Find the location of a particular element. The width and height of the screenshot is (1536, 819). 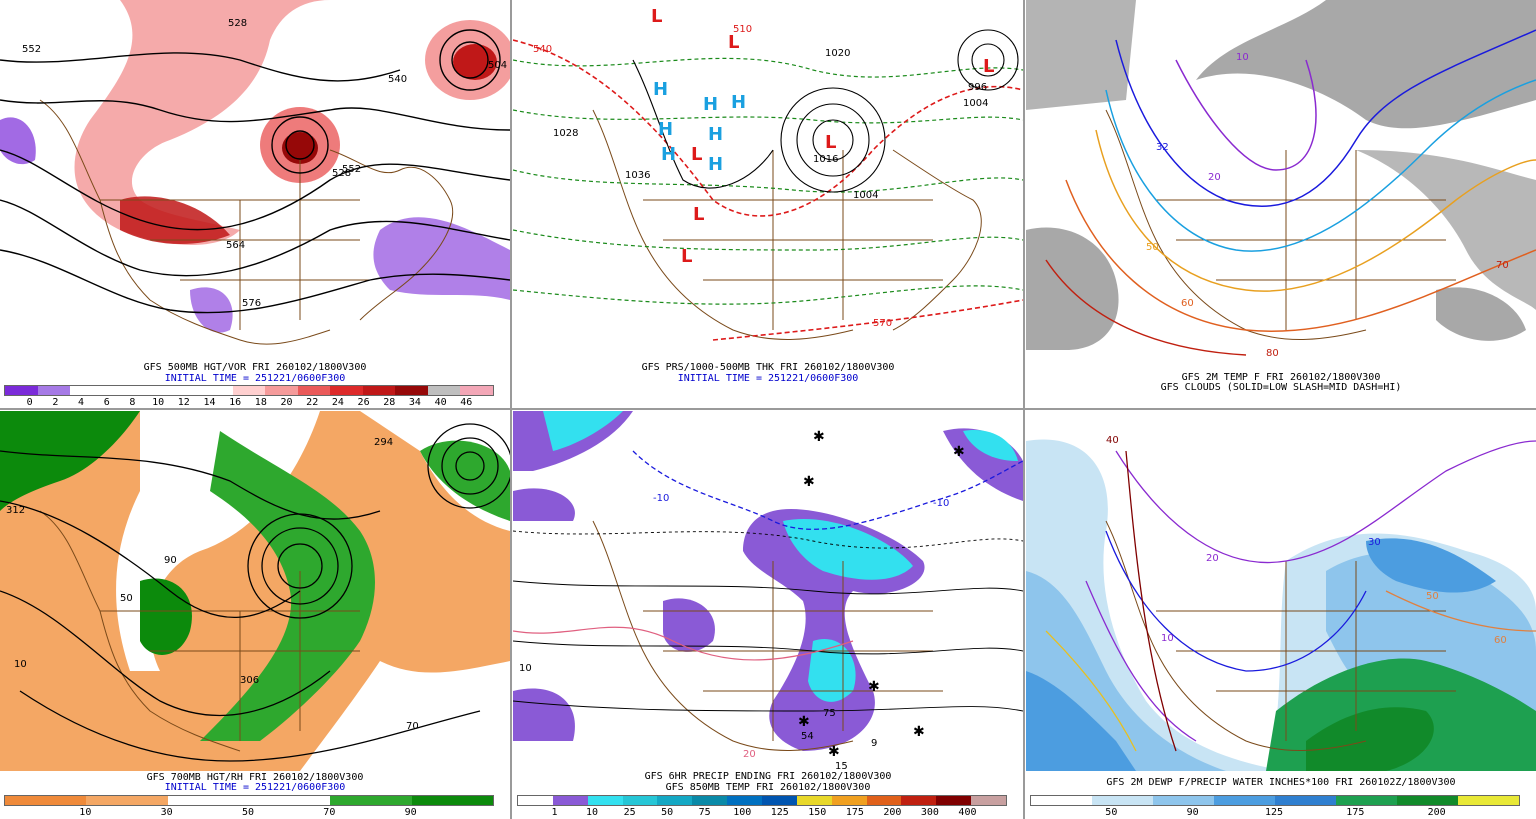

colorbar-ticks: 50 90 125 175 200 is located at coordinates (1274, 813).